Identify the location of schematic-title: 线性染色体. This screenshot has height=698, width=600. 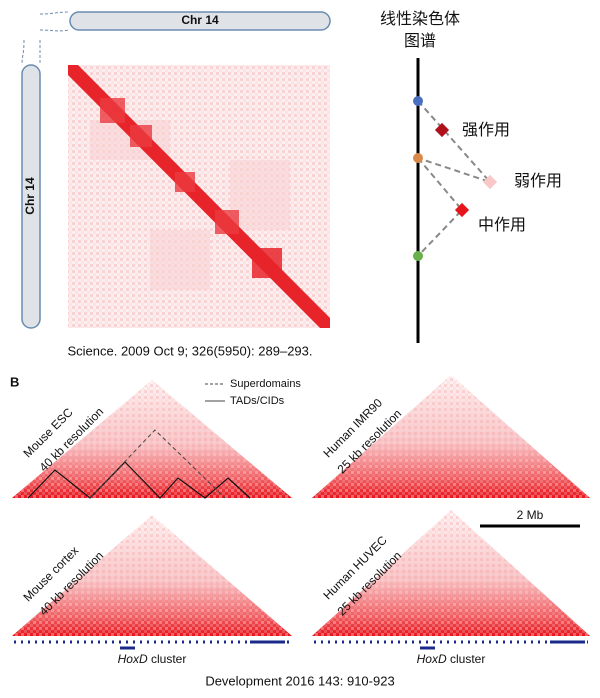
(420, 19).